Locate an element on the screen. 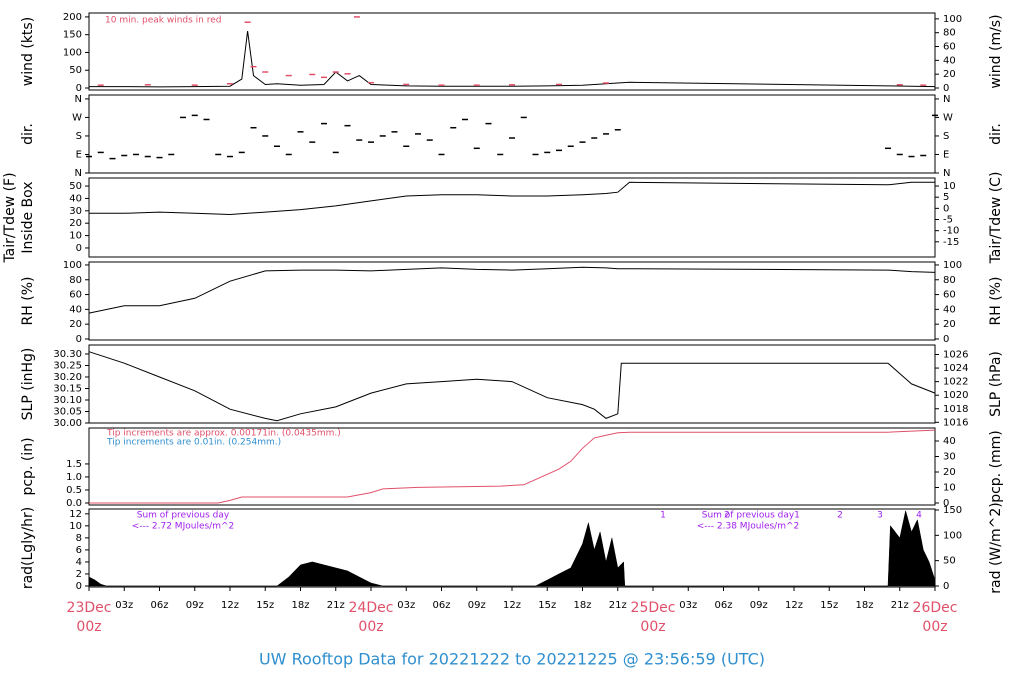  x-tick-label: 24Dec is located at coordinates (371, 608).